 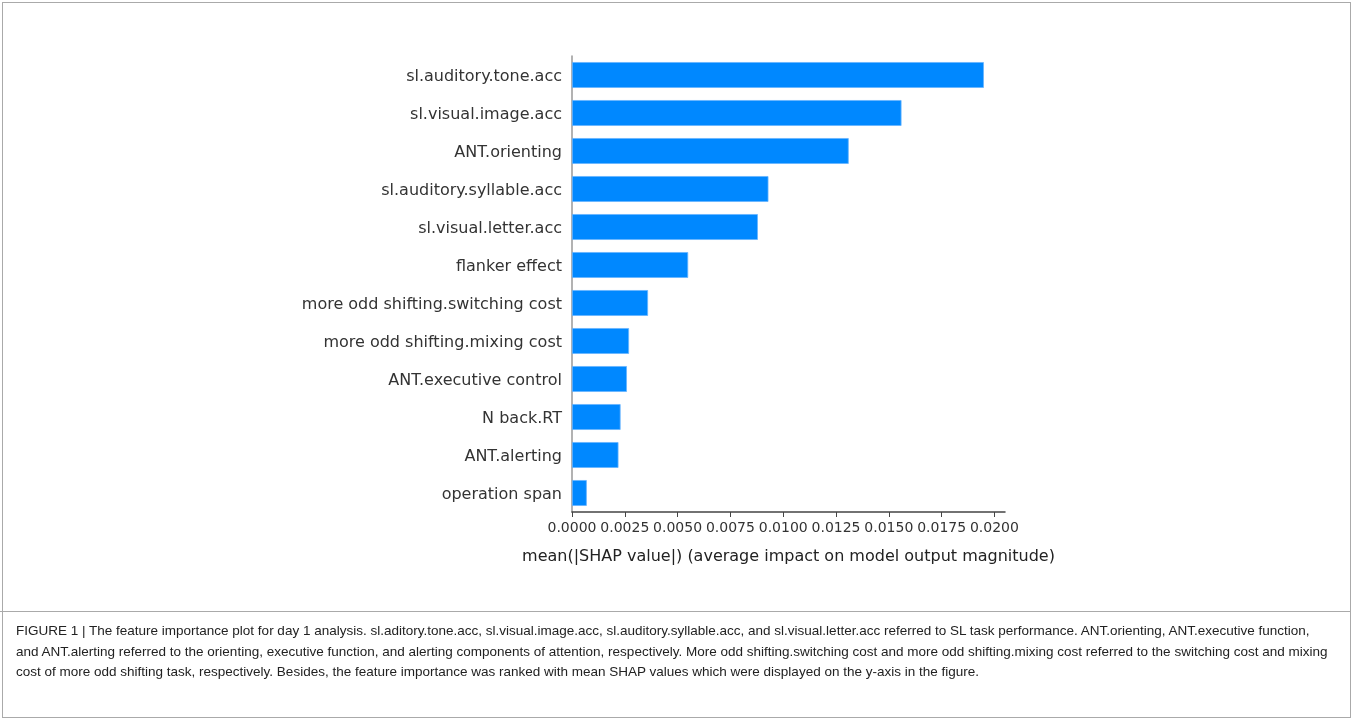 I want to click on y-tick-label: ANT.orienting, so click(x=508, y=151).